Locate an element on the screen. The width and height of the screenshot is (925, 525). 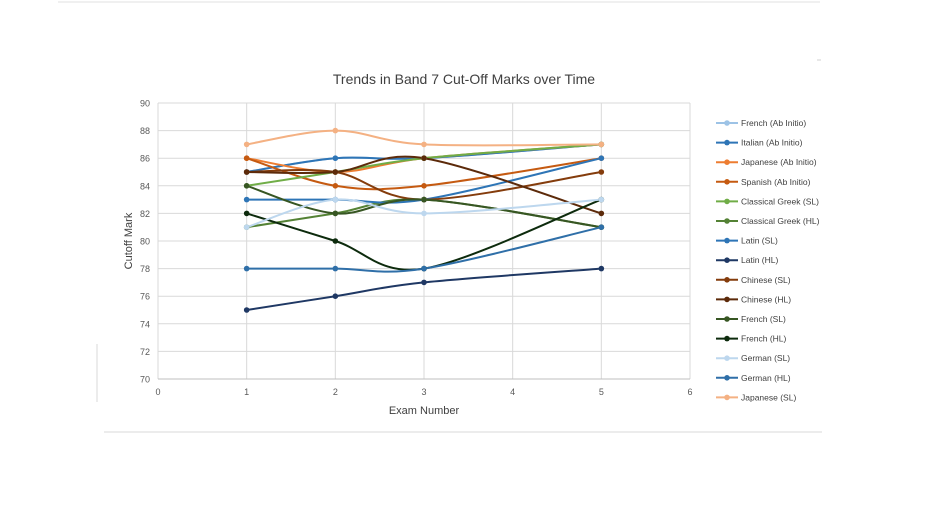
x-tick-label: 0 is located at coordinates (157, 392).